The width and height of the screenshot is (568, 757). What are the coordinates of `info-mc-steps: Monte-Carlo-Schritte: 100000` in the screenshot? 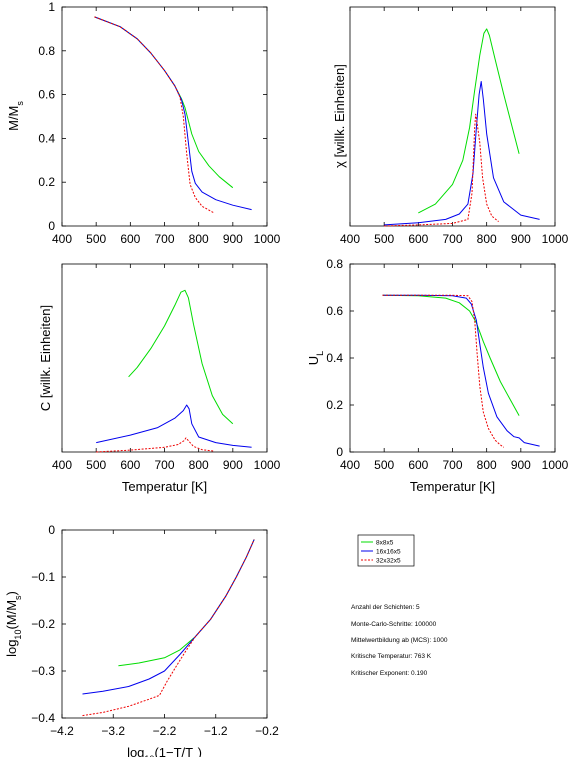 It's located at (394, 624).